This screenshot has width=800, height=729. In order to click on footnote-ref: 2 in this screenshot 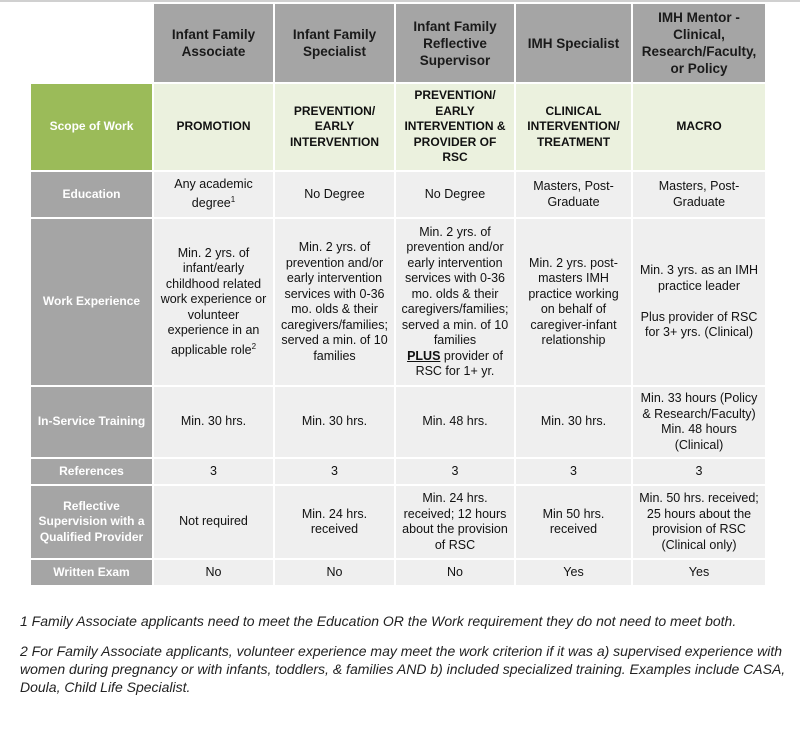, I will do `click(254, 346)`.